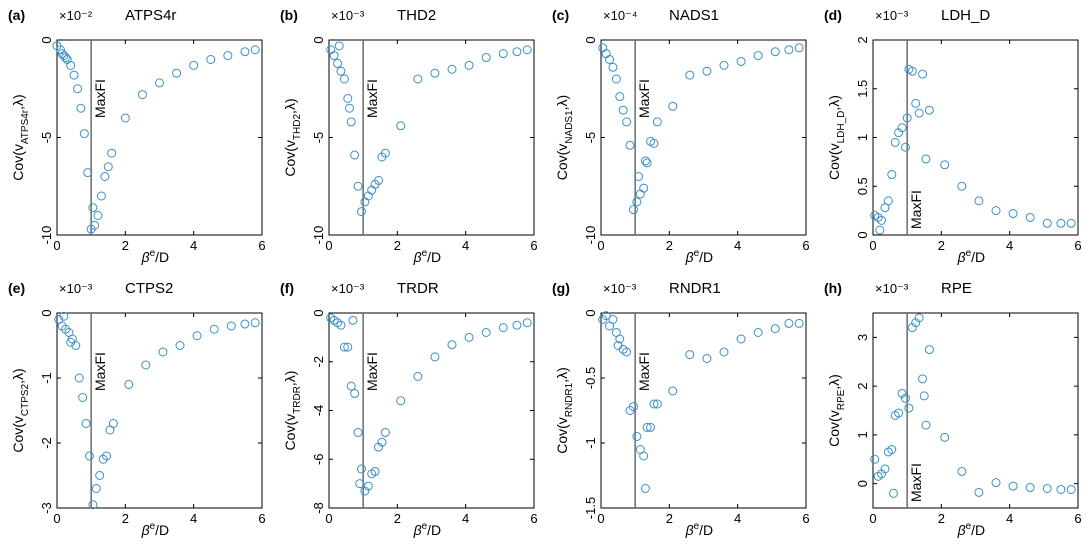 This screenshot has height=546, width=1087. What do you see at coordinates (46, 235) in the screenshot?
I see `y-tick-label: -10` at bounding box center [46, 235].